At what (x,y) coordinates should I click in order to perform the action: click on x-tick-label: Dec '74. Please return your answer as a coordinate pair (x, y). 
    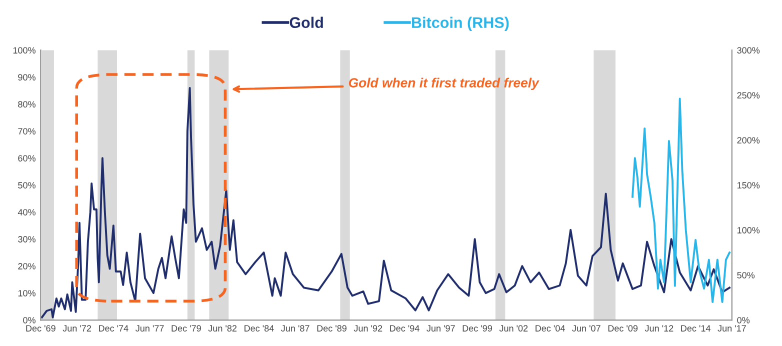
    Looking at the image, I should click on (113, 328).